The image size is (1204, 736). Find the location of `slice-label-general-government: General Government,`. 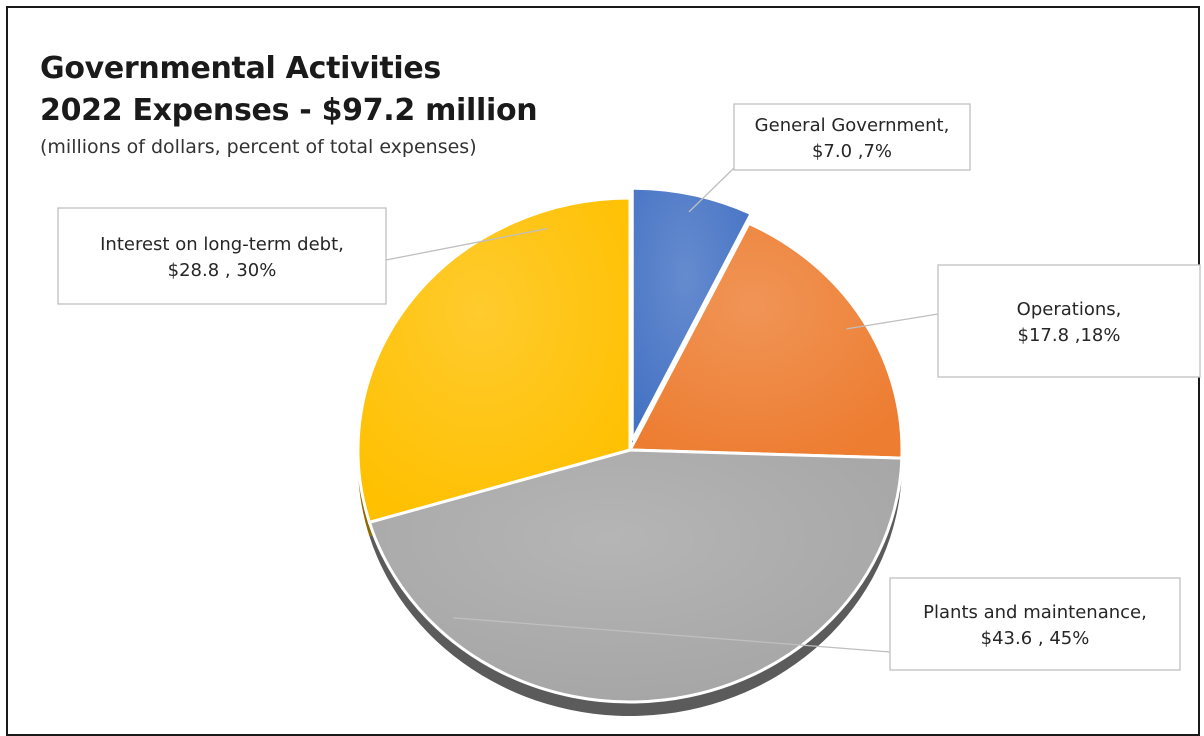

slice-label-general-government: General Government, is located at coordinates (852, 125).